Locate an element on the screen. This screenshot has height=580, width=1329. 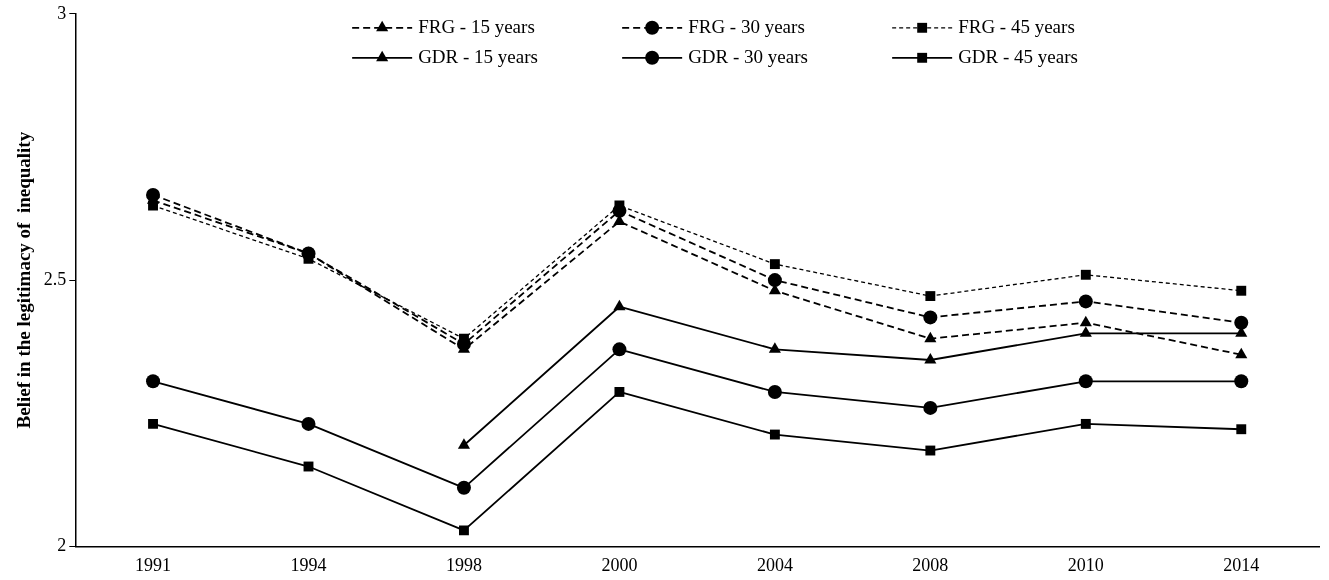
x-tick-label: 2008 is located at coordinates (930, 564).